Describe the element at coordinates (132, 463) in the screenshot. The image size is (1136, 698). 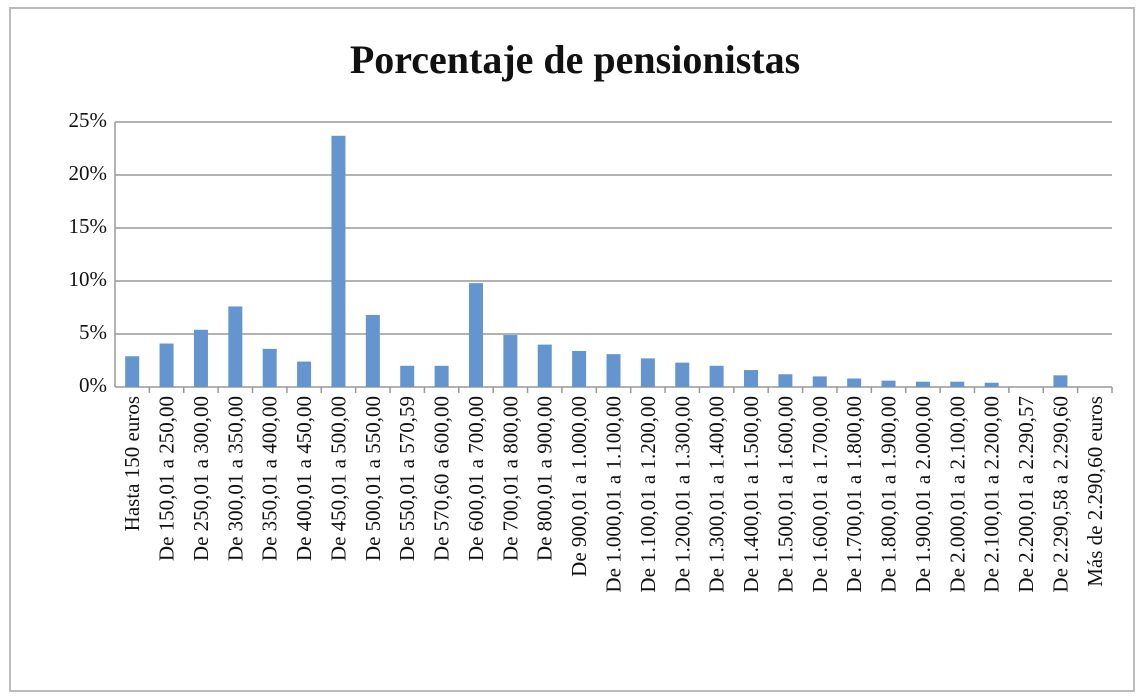
I see `x-tick-label: Hasta 150 euros` at that location.